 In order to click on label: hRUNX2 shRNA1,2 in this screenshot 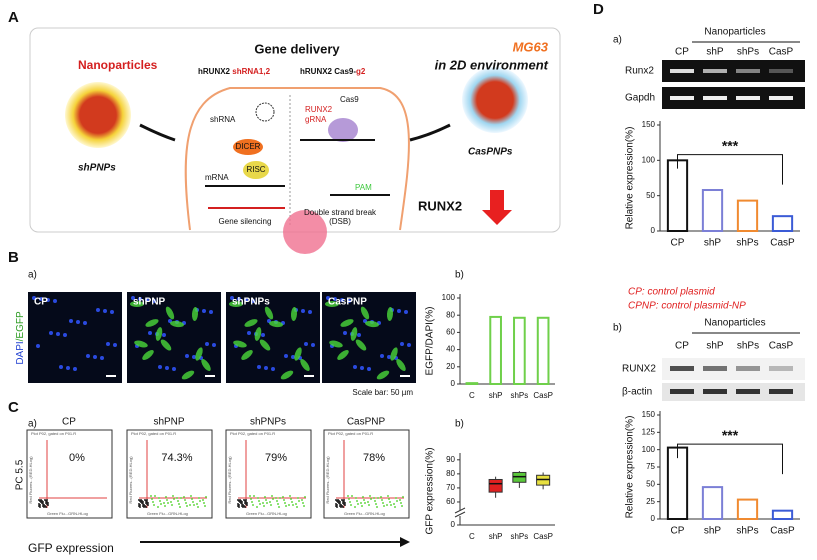, I will do `click(234, 71)`.